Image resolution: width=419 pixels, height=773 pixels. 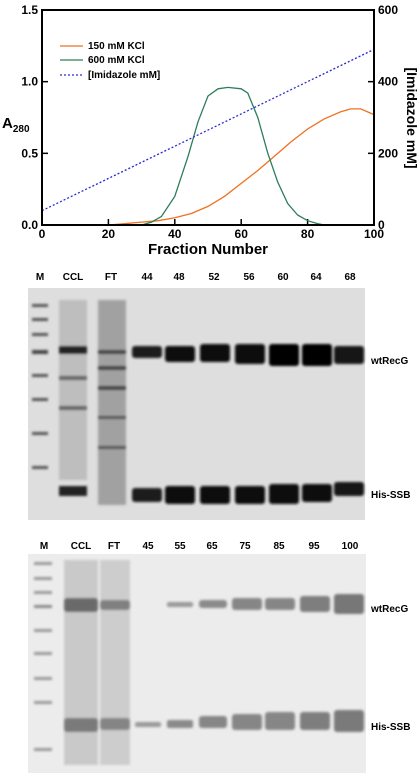 I want to click on y-tick-label: 0.0, so click(x=29, y=225).